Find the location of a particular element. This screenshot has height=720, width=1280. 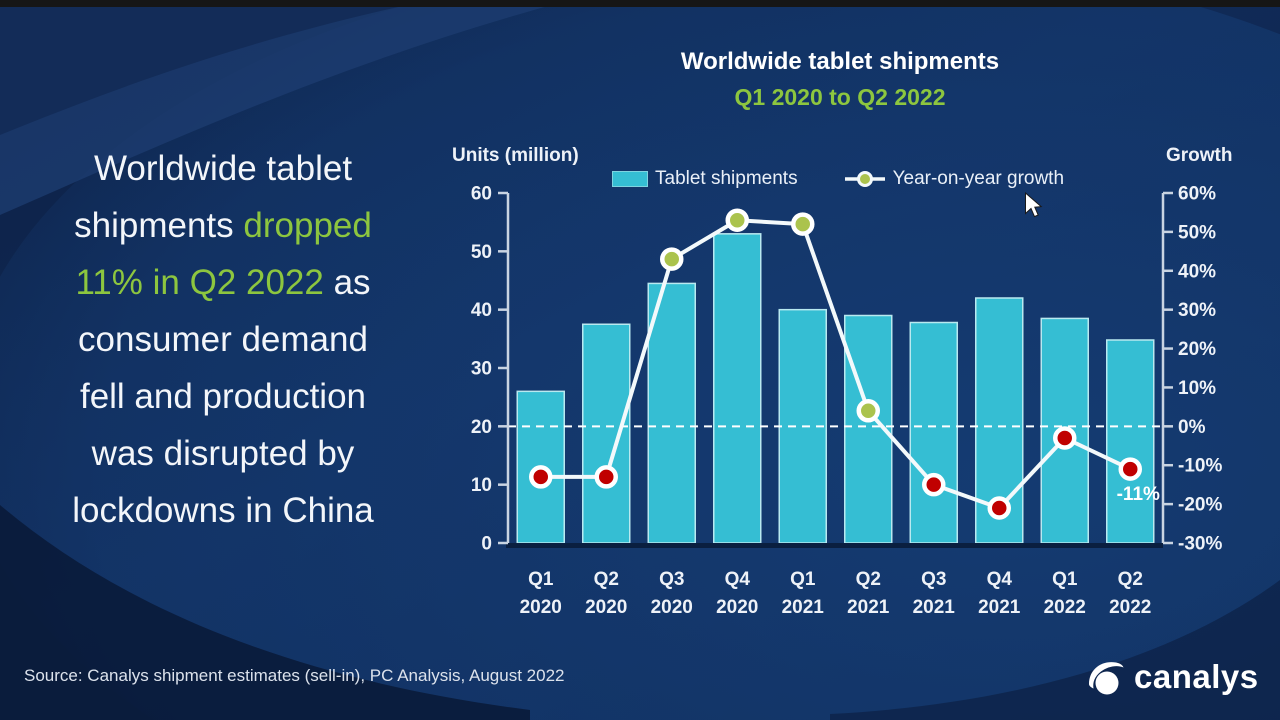

growth-marker-q2-2021 is located at coordinates (868, 411).